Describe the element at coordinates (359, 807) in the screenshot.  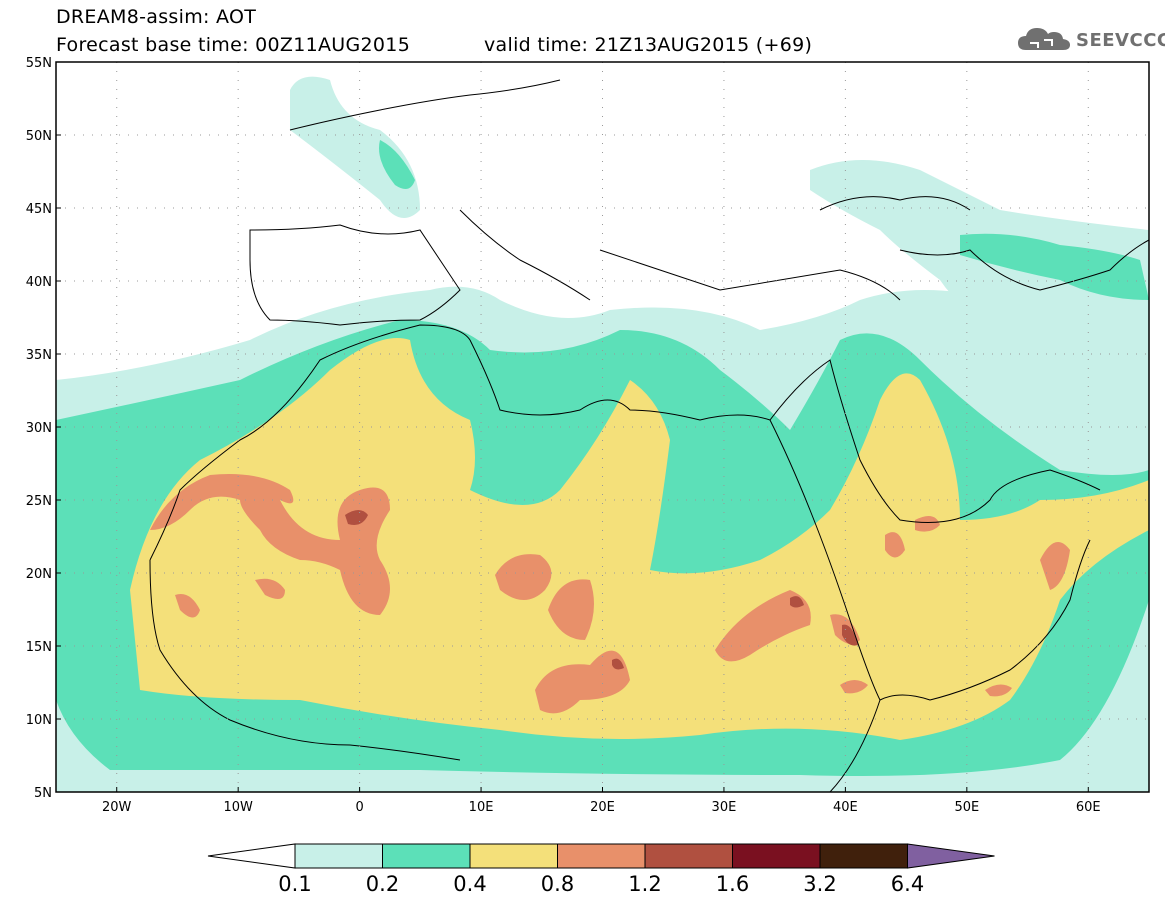
I see `lon-tick-label: 0` at that location.